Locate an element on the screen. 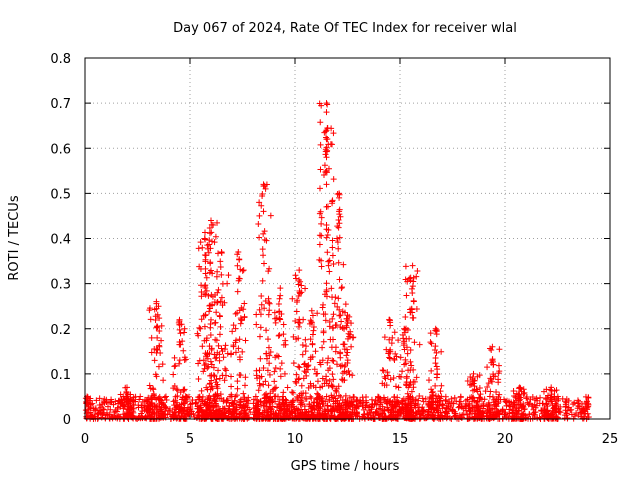 This screenshot has width=640, height=484. y-tick-label: 0.1 is located at coordinates (60, 375).